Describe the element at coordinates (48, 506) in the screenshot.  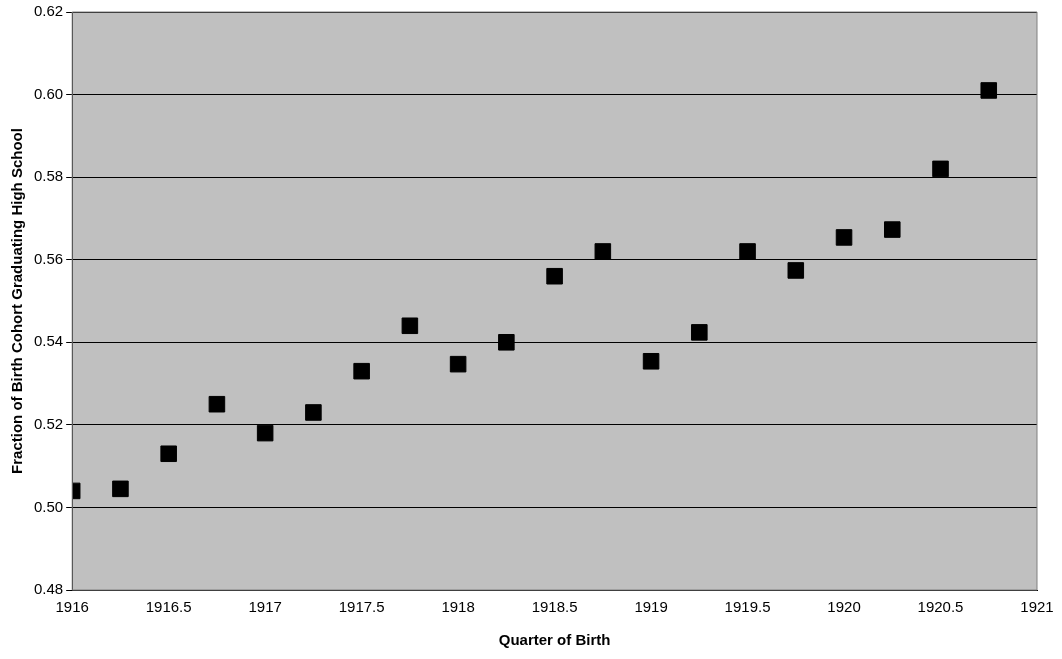
I see `y-tick-label: 0.50` at that location.